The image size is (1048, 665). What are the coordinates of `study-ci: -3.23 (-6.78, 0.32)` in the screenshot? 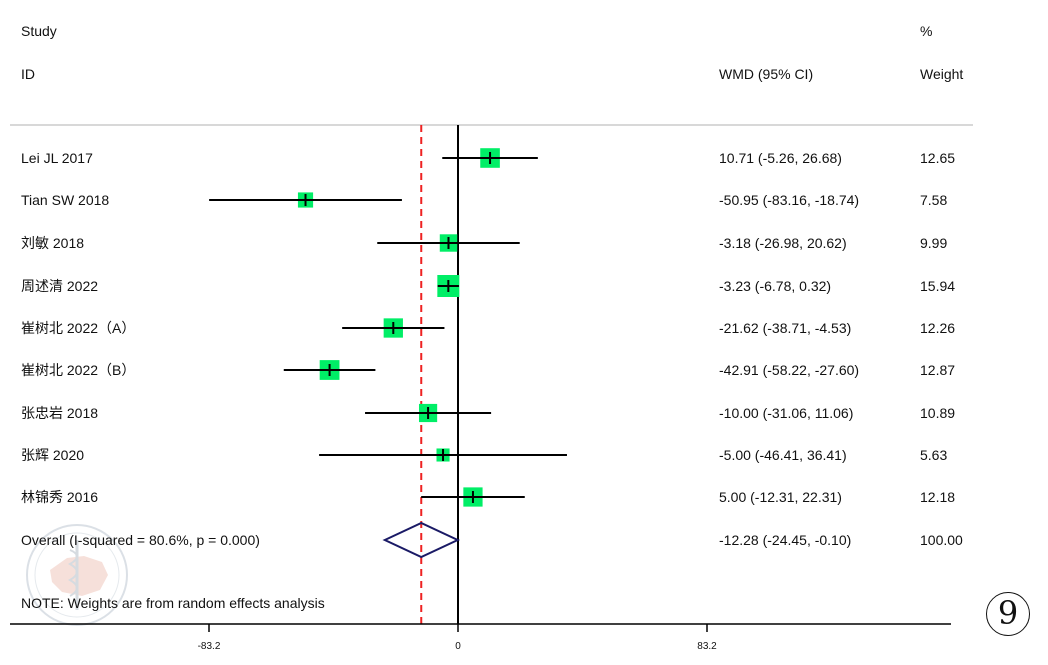 It's located at (775, 286).